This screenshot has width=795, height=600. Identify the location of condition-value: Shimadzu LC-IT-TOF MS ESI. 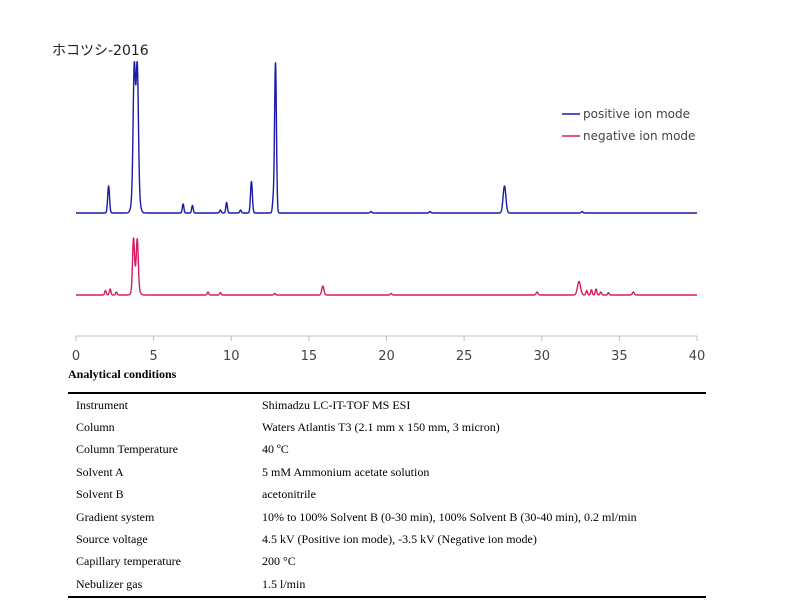
(336, 404).